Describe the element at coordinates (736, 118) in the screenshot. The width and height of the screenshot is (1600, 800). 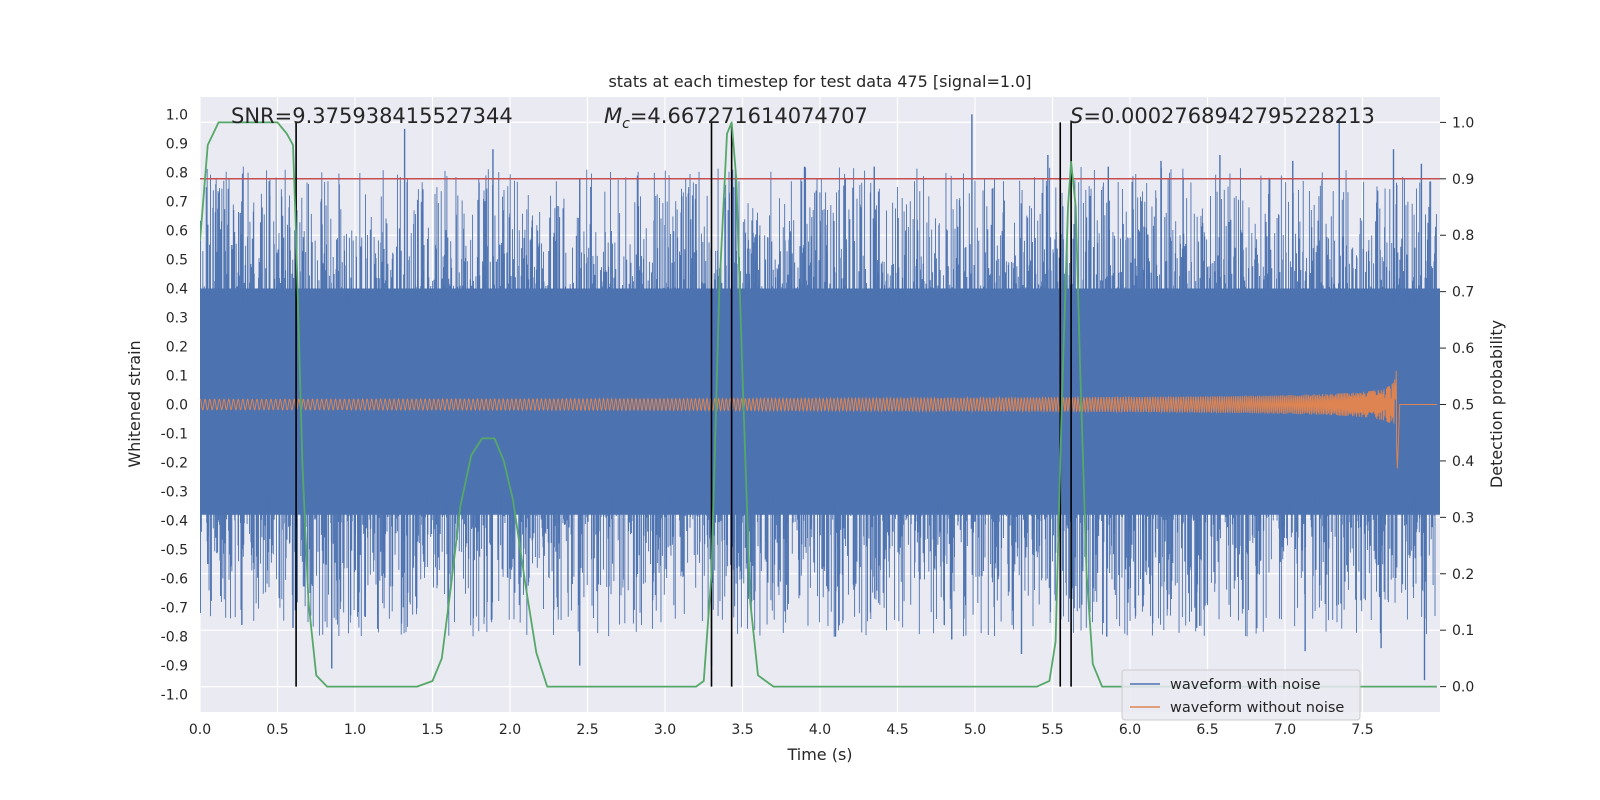
I see `chirp-mass-annotation: Mc=4.667271614074707` at that location.